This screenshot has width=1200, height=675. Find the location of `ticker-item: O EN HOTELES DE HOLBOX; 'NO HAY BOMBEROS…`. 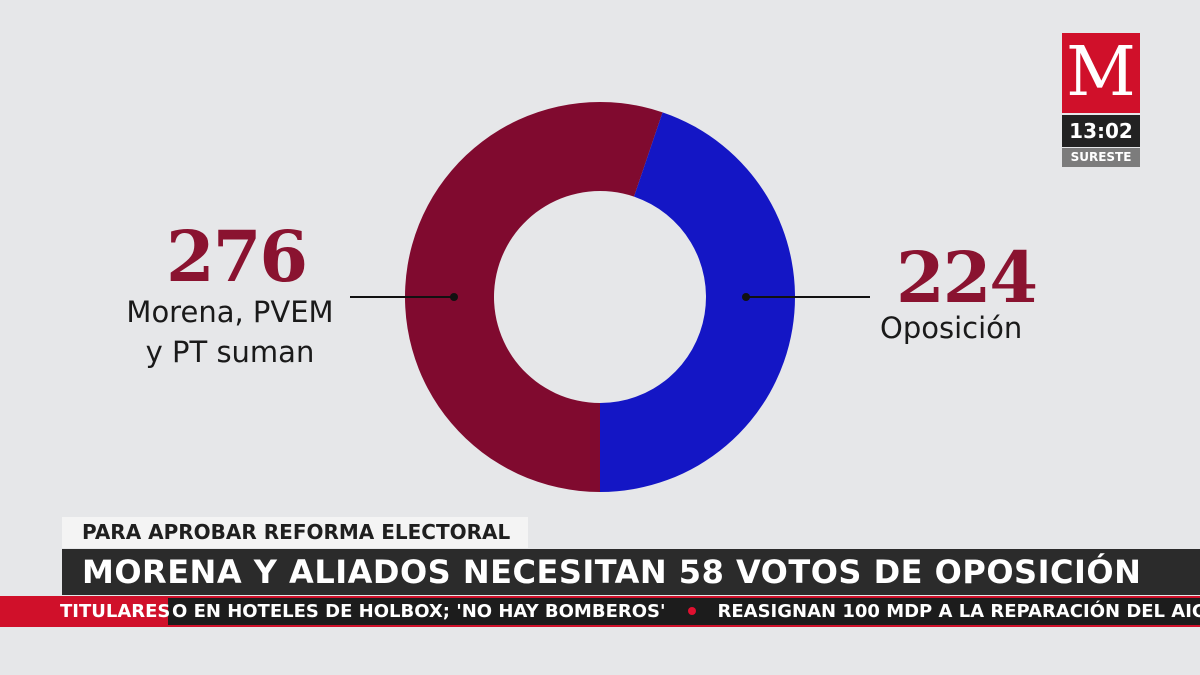

ticker-item: O EN HOTELES DE HOLBOX; 'NO HAY BOMBEROS… is located at coordinates (419, 611).